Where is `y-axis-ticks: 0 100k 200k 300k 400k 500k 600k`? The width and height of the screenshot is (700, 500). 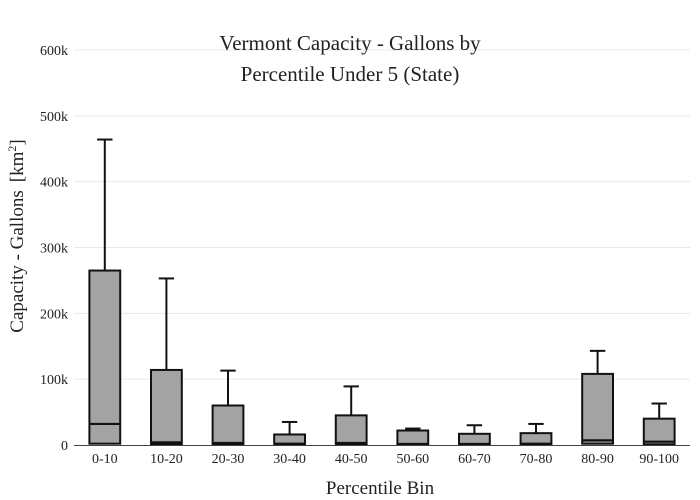 y-axis-ticks: 0 100k 200k 300k 400k 500k 600k is located at coordinates (54, 249).